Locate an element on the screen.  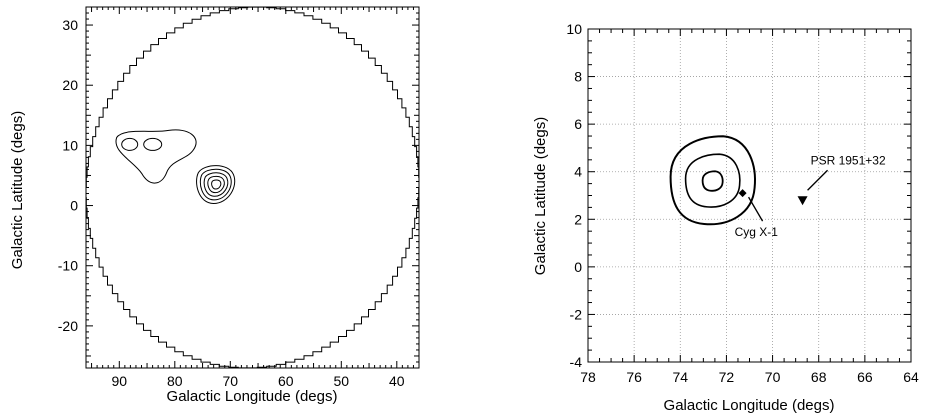
left-x-tick-label: 70 is located at coordinates (231, 381).